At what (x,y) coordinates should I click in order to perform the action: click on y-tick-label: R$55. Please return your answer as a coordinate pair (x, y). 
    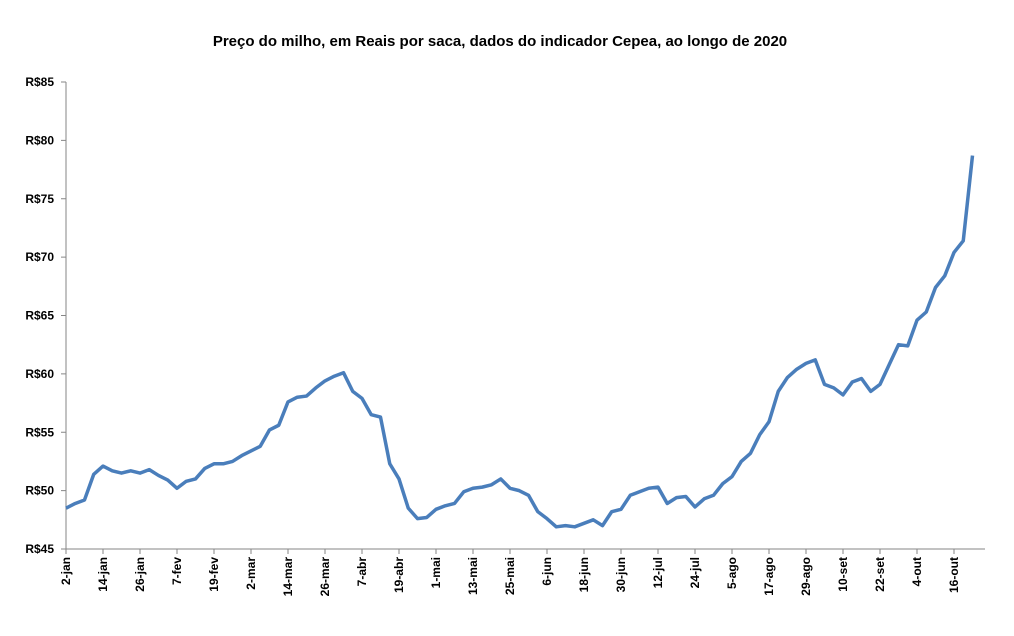
    Looking at the image, I should click on (39, 432).